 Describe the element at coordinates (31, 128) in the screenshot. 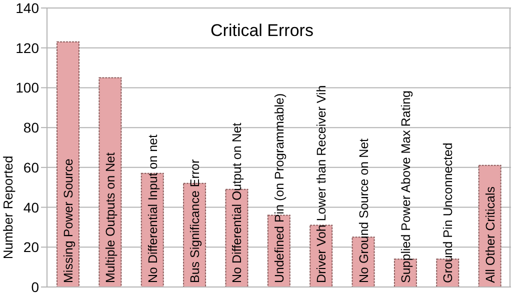

I see `y-tick-label: 80` at that location.